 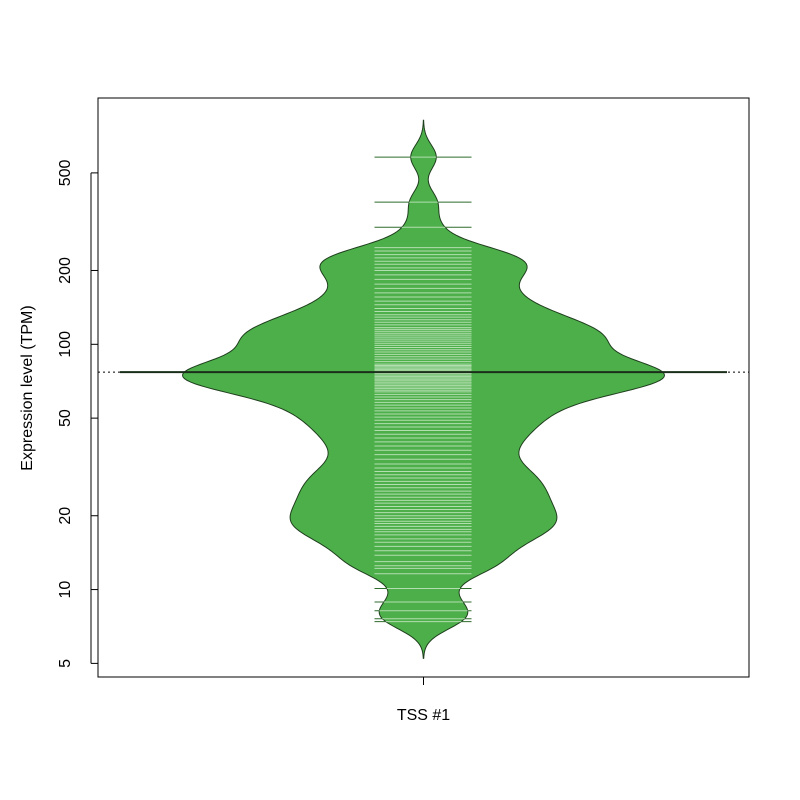 I want to click on x-tick-label: TSS #1, so click(x=423, y=715).